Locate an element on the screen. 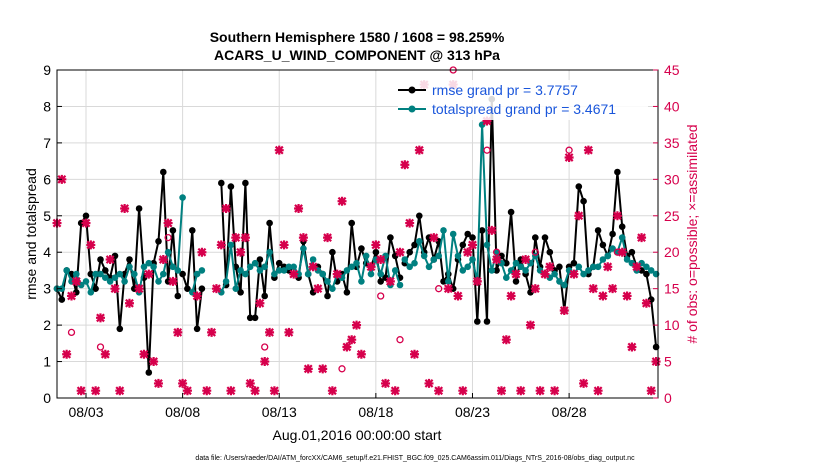  y-axis-label-right: # of obs: o=possible; ×=assimilated is located at coordinates (692, 233).